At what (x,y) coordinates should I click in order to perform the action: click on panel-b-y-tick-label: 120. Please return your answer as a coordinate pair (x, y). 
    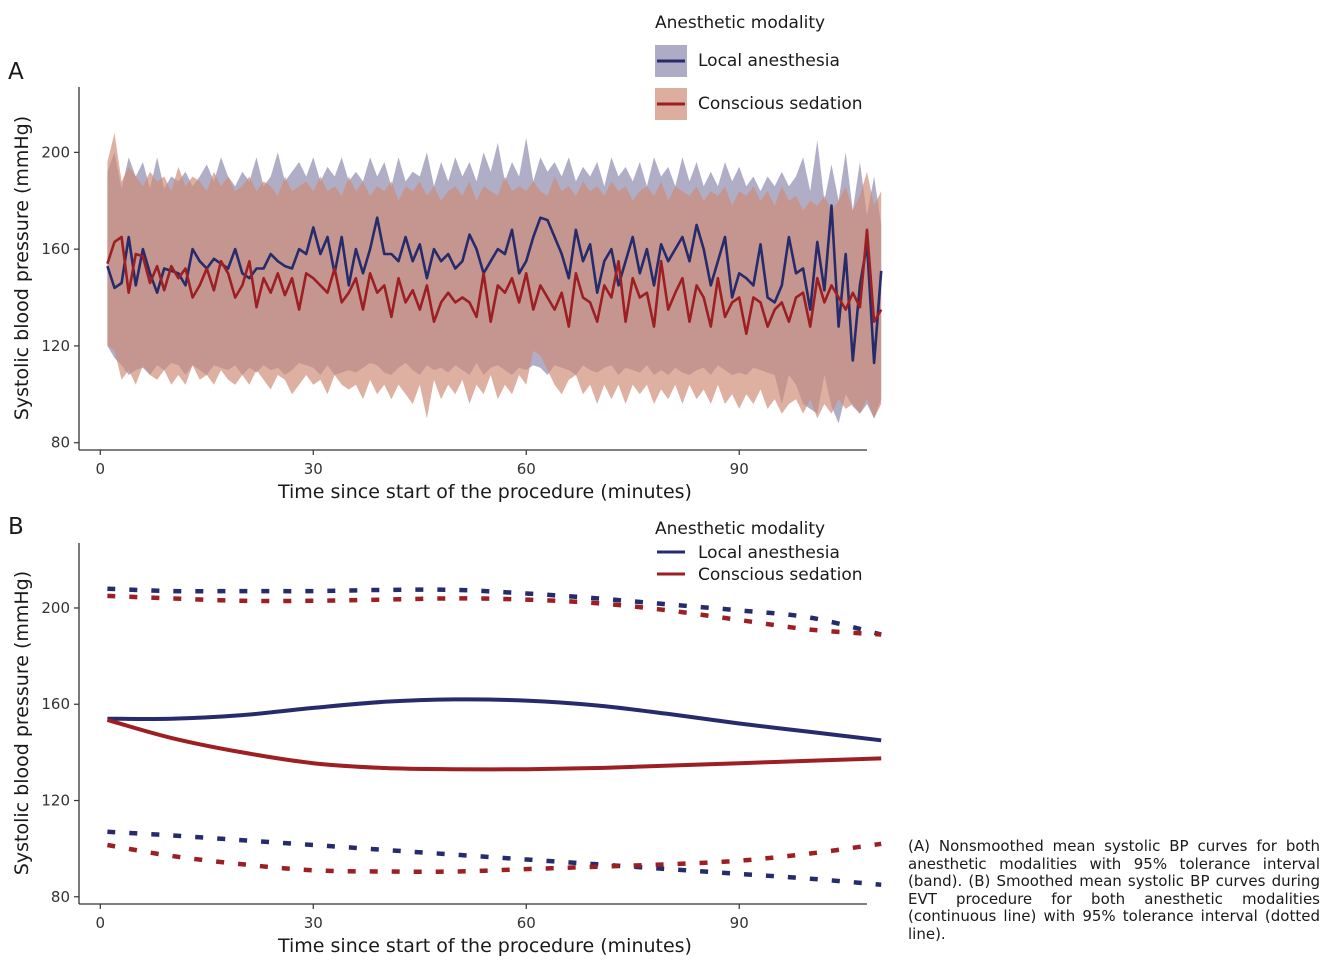
    Looking at the image, I should click on (55, 801).